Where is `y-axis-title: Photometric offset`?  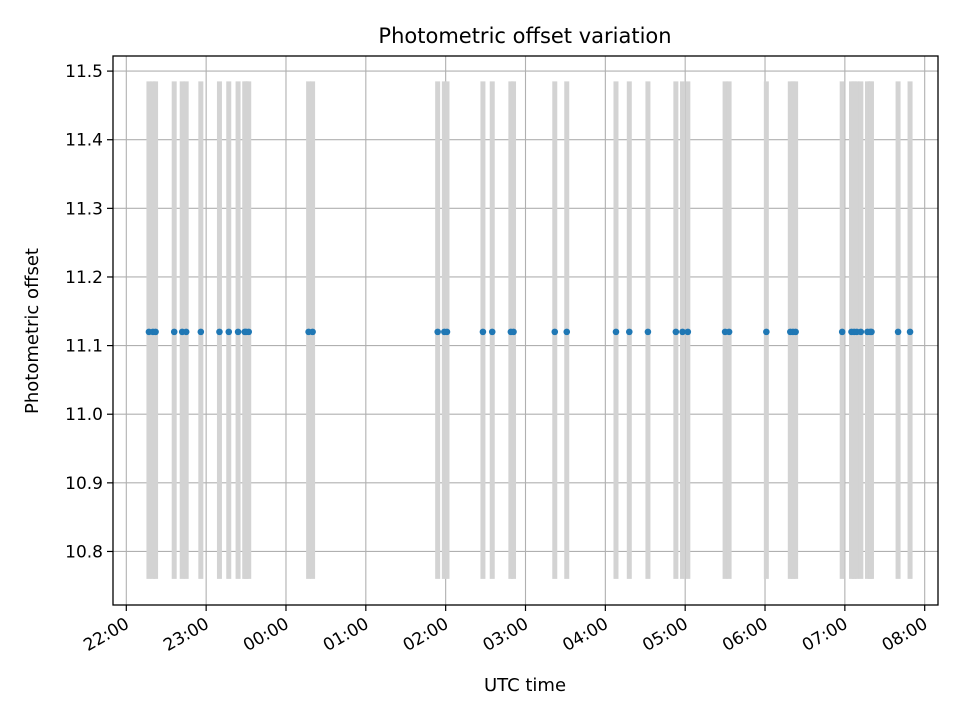 y-axis-title: Photometric offset is located at coordinates (32, 331).